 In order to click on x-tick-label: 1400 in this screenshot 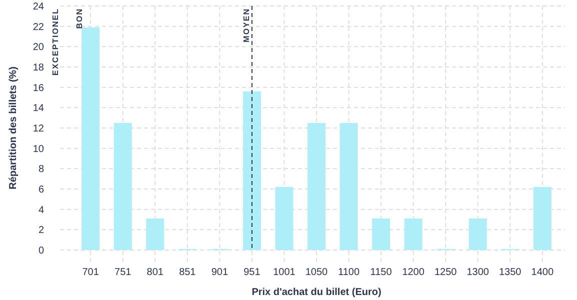, I will do `click(542, 272)`.